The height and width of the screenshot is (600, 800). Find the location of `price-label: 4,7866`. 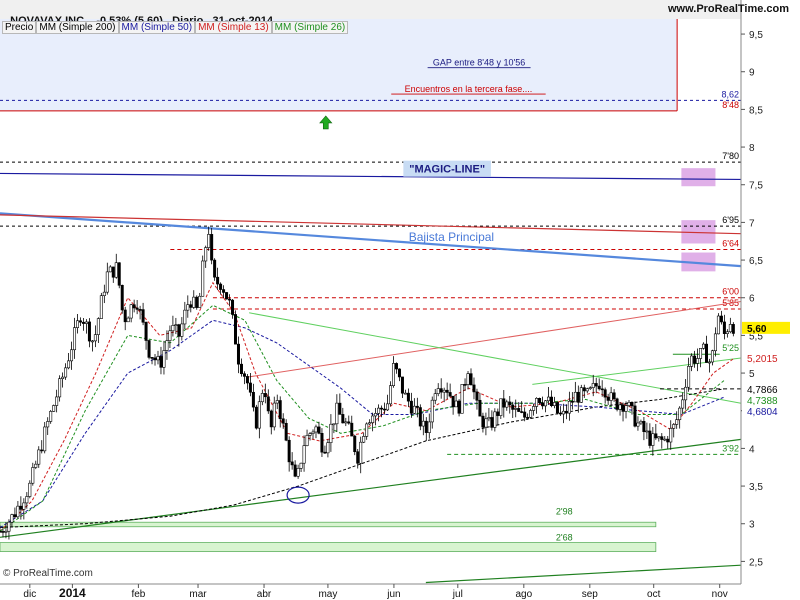

price-label: 4,7866 is located at coordinates (762, 390).